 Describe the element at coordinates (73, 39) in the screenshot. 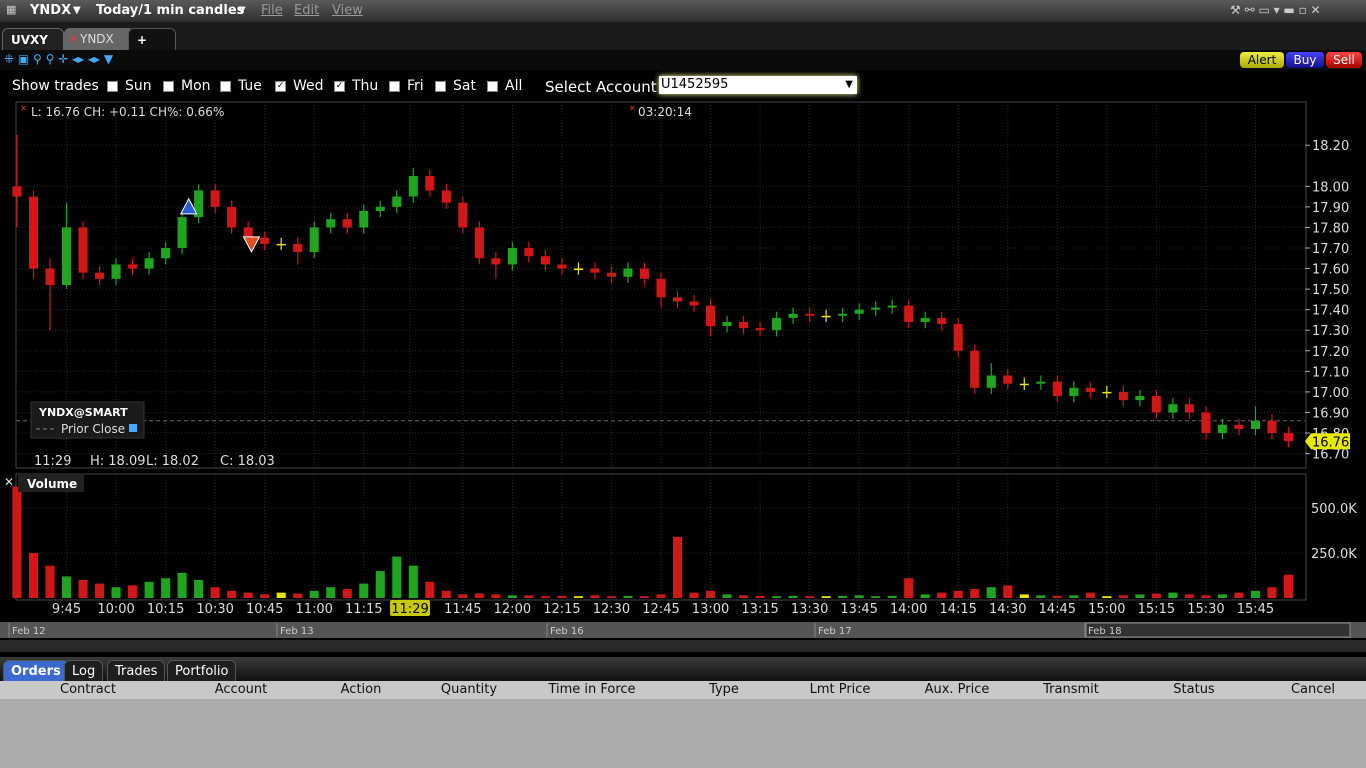

I see `close-icon: ✕` at that location.